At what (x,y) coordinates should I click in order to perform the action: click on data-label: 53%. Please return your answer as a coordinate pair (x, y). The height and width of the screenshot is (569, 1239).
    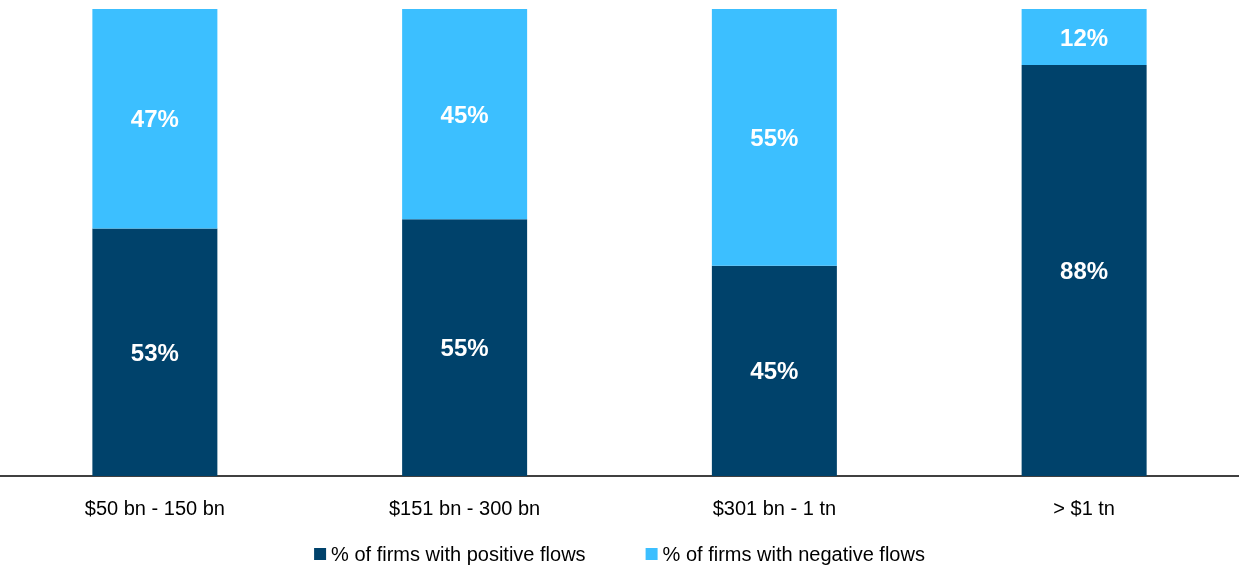
    Looking at the image, I should click on (154, 352).